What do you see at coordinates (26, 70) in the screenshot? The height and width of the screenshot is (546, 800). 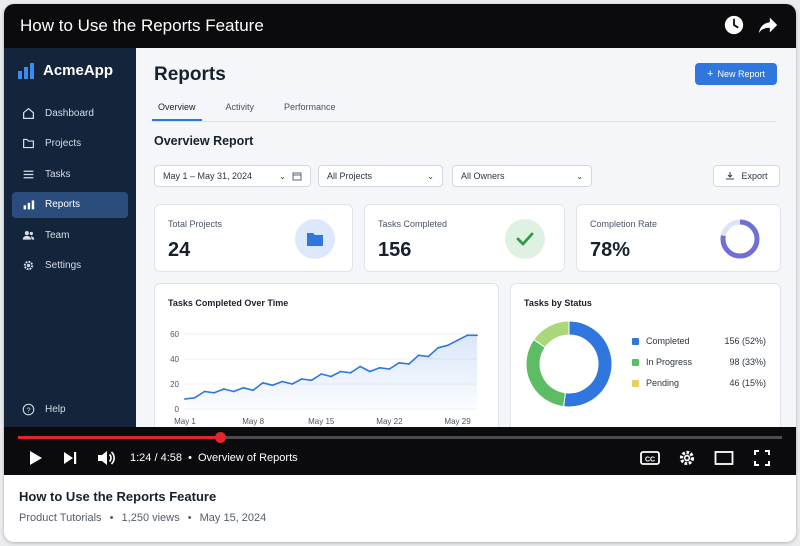 I see `logo-icon` at bounding box center [26, 70].